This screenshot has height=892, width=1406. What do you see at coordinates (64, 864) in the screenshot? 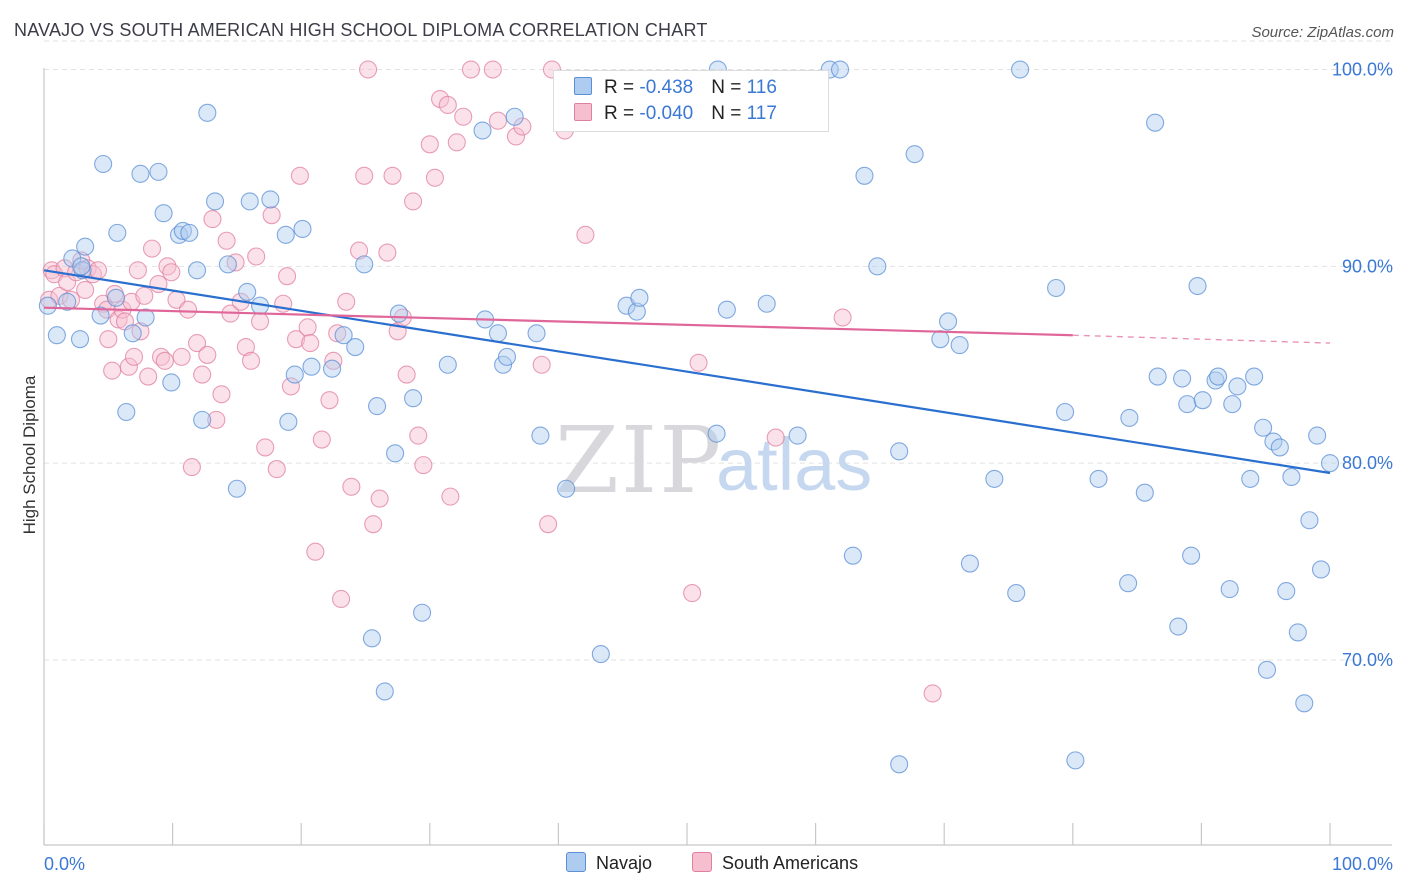
I see `x-tick-label-min: 0.0%` at bounding box center [64, 864].